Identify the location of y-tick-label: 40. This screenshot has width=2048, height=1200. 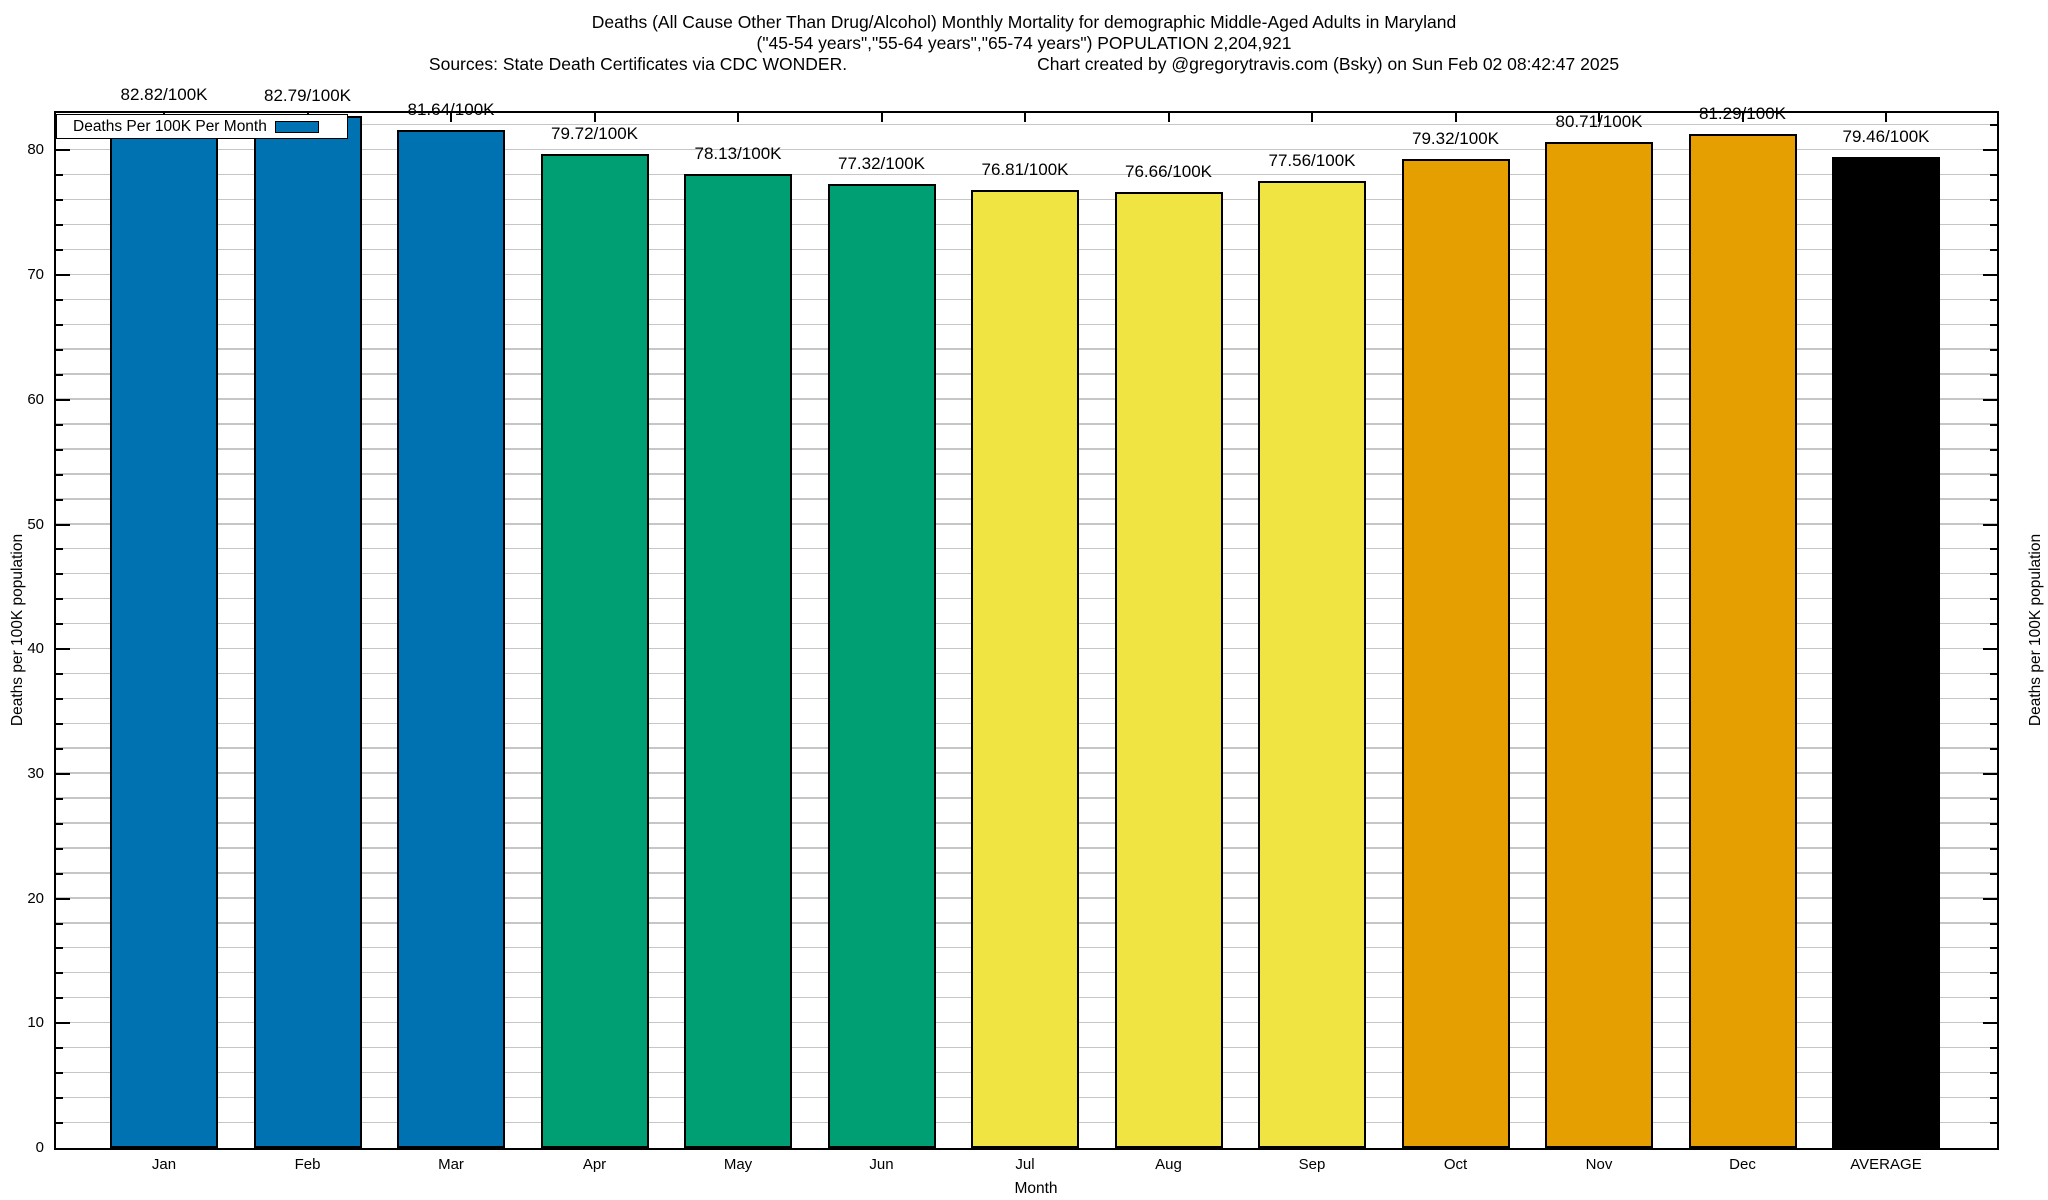
(35, 649).